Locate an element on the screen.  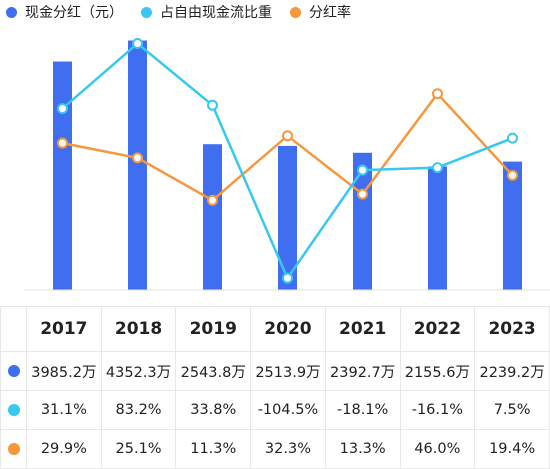
point-payout-2020 is located at coordinates (287, 136).